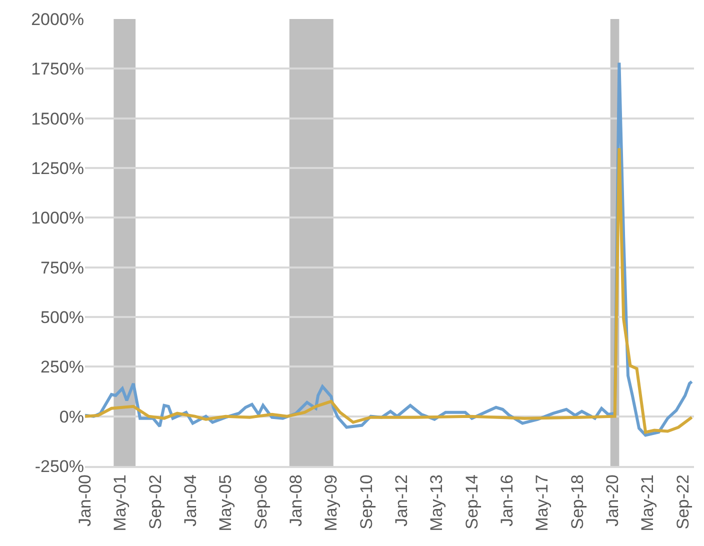 Image resolution: width=704 pixels, height=546 pixels. What do you see at coordinates (507, 500) in the screenshot?
I see `x-tick-label: Jan-16` at bounding box center [507, 500].